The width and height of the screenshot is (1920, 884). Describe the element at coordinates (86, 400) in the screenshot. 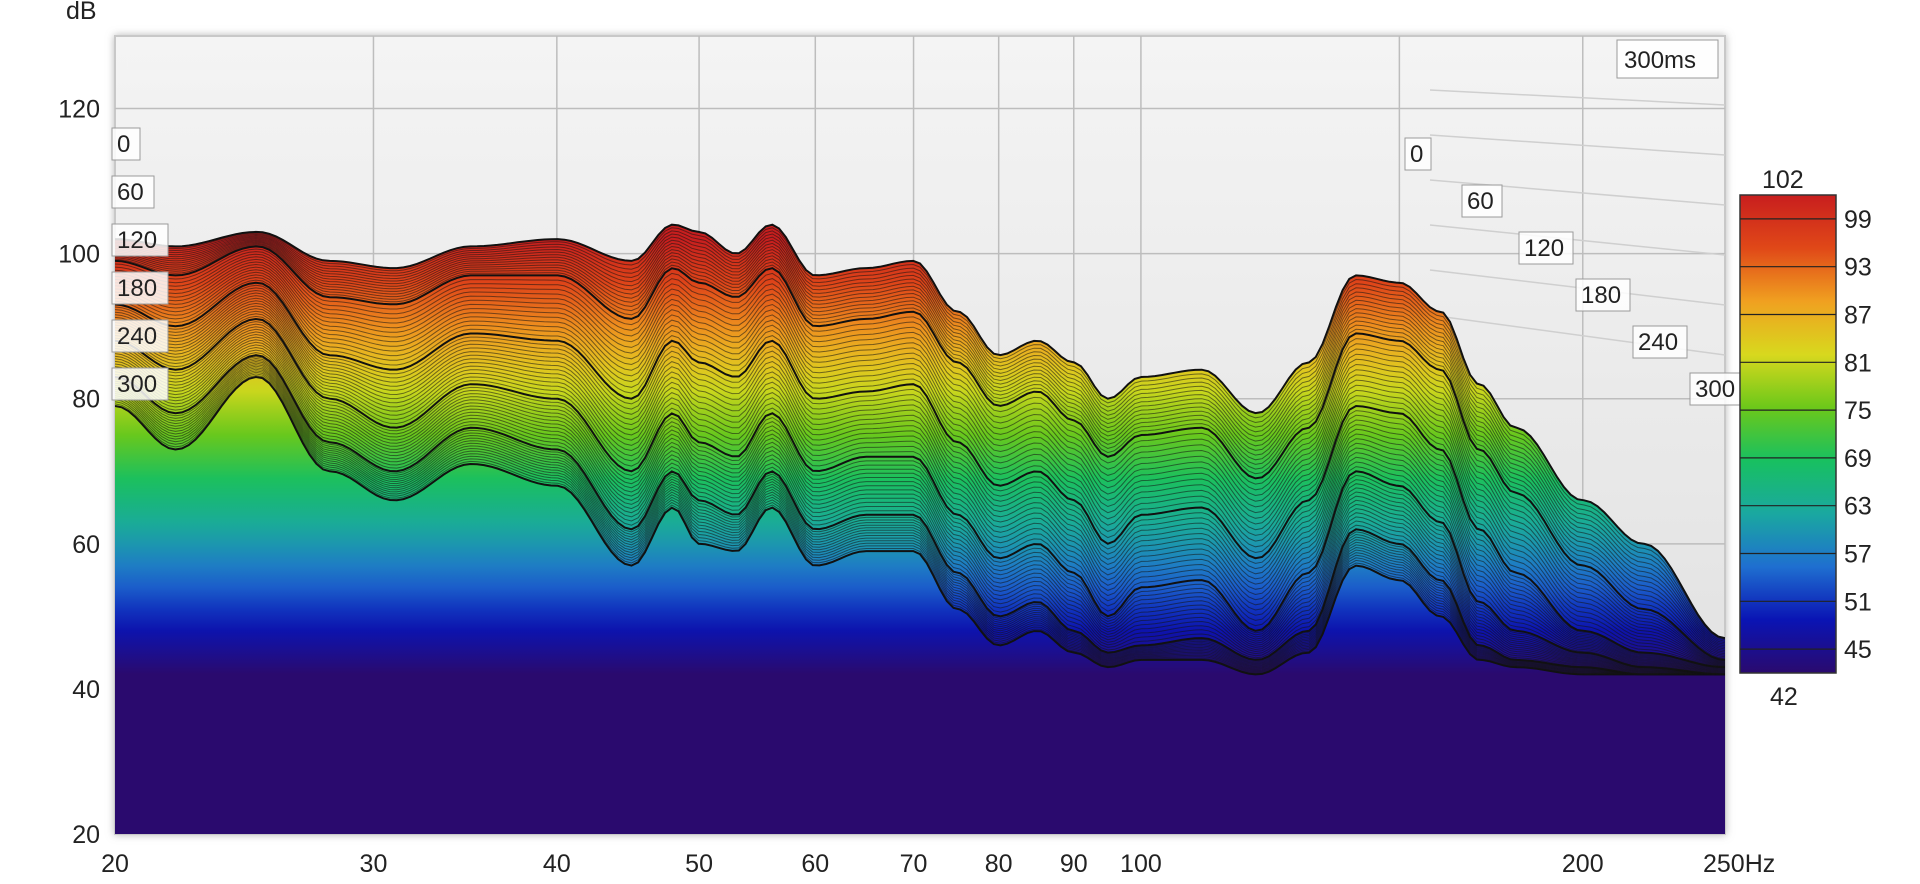

I see `y-tick-label: 80` at that location.